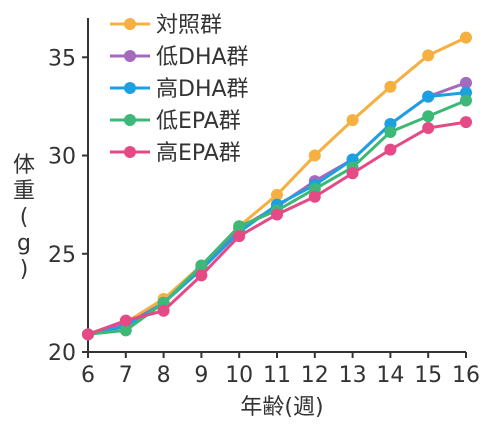  Describe the element at coordinates (281, 407) in the screenshot. I see `x-axis-title: 年齢(週)` at that location.